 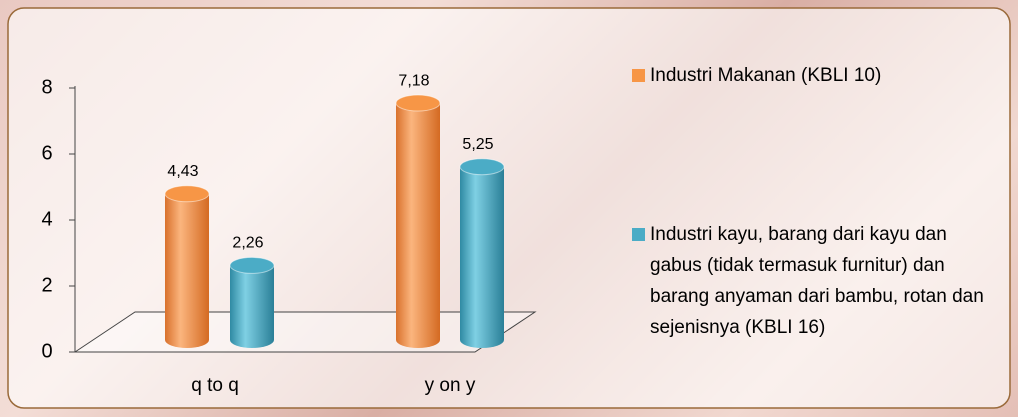 What do you see at coordinates (766, 75) in the screenshot?
I see `legend-label: Industri Makanan (KBLI 10)` at bounding box center [766, 75].